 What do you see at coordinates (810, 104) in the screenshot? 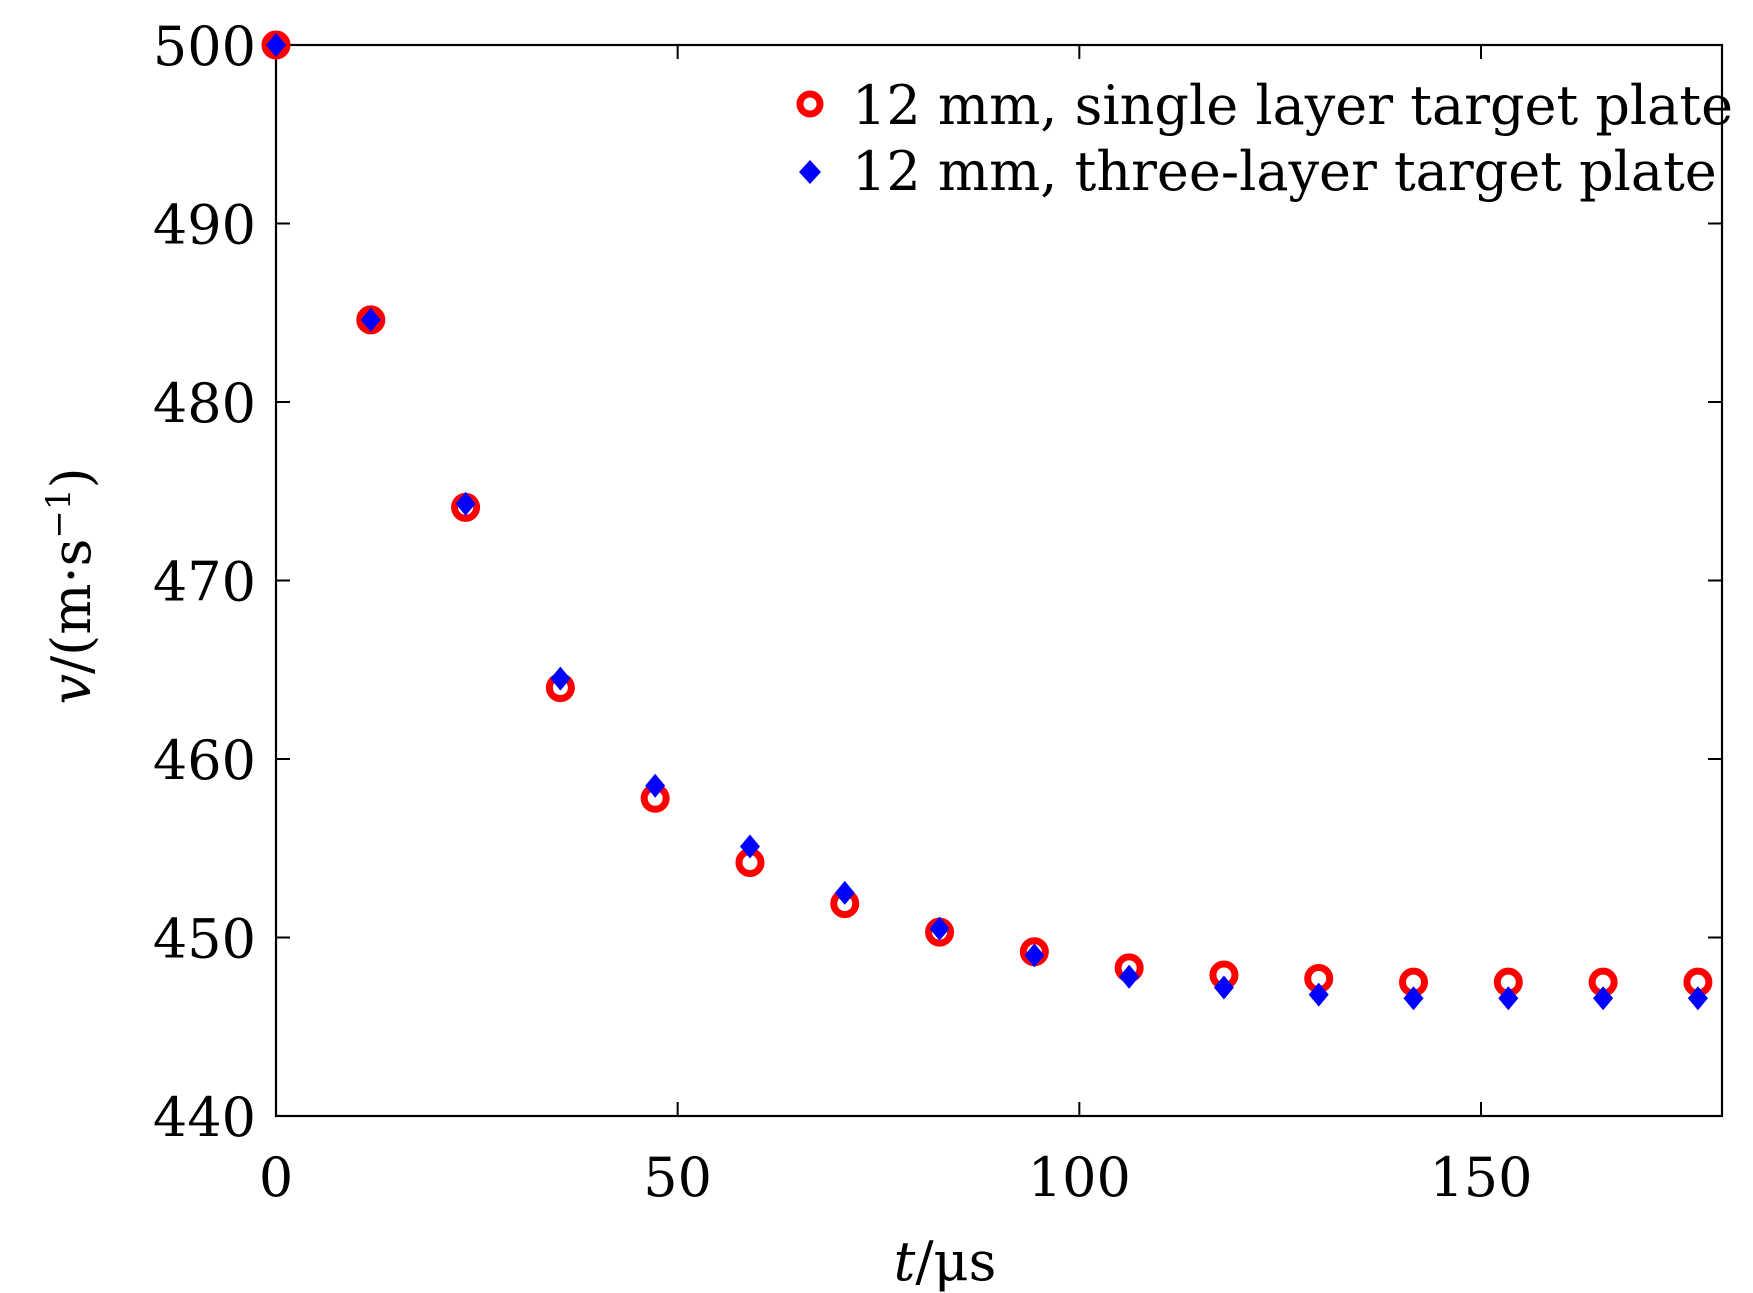
I see `legend-marker-single-layer` at bounding box center [810, 104].